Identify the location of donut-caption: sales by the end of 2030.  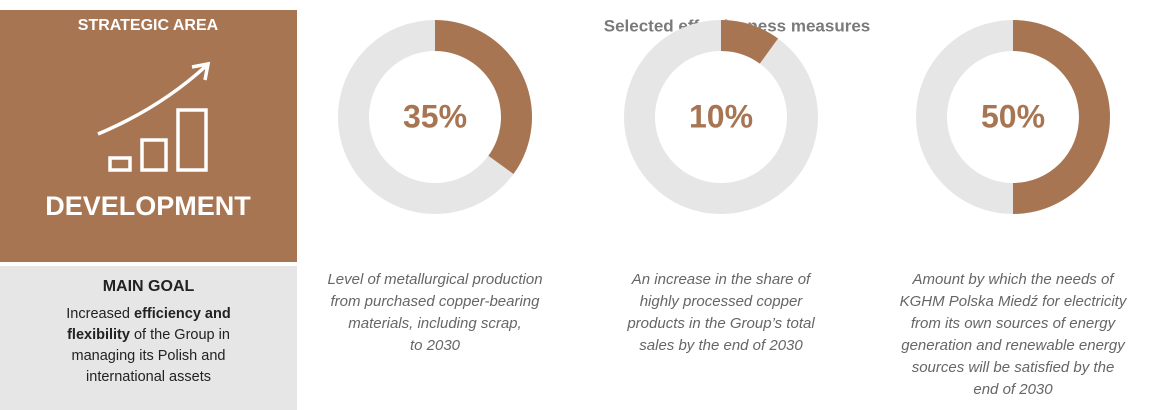
(721, 345).